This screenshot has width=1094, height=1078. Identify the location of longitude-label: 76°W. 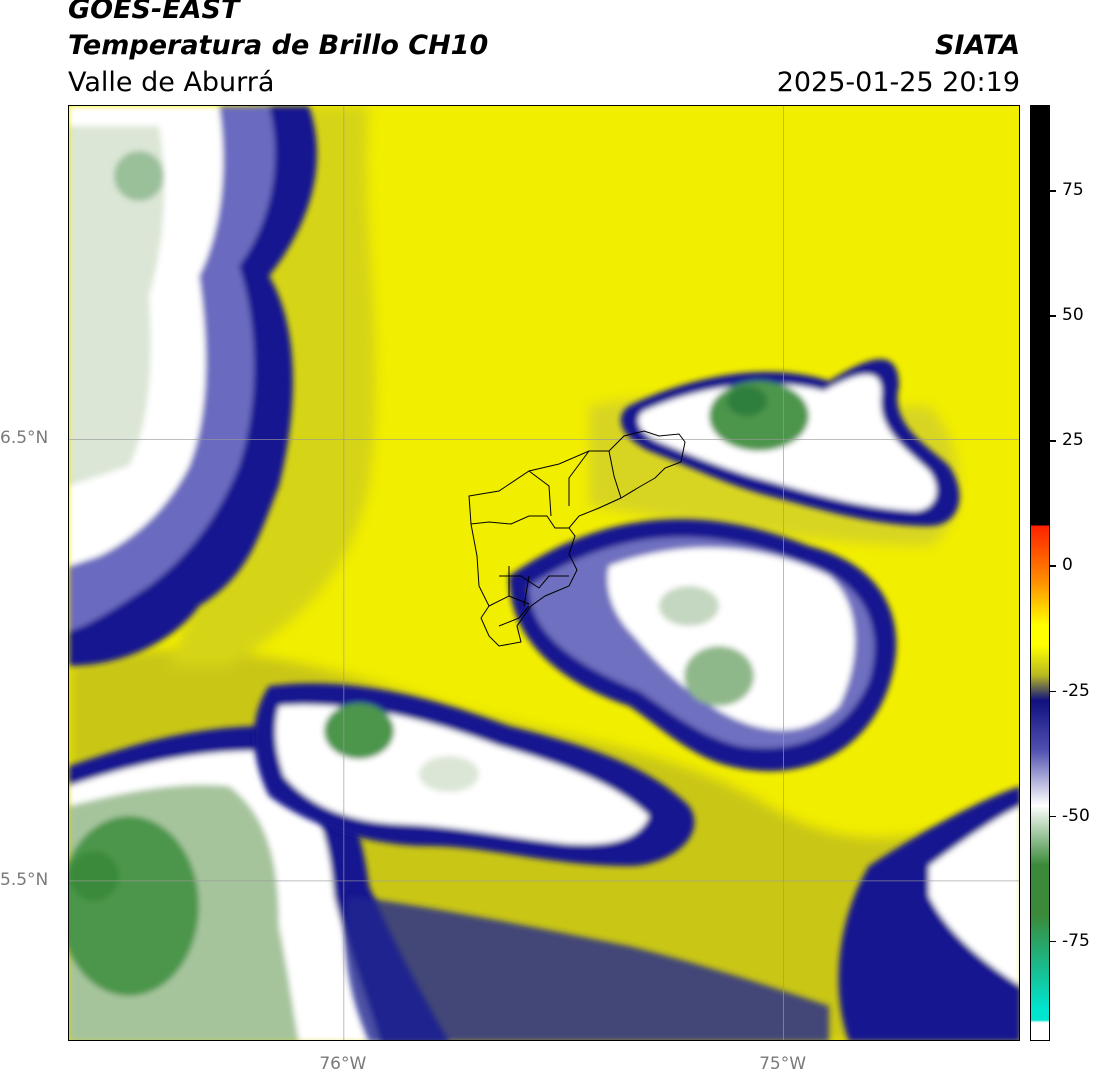
(343, 1064).